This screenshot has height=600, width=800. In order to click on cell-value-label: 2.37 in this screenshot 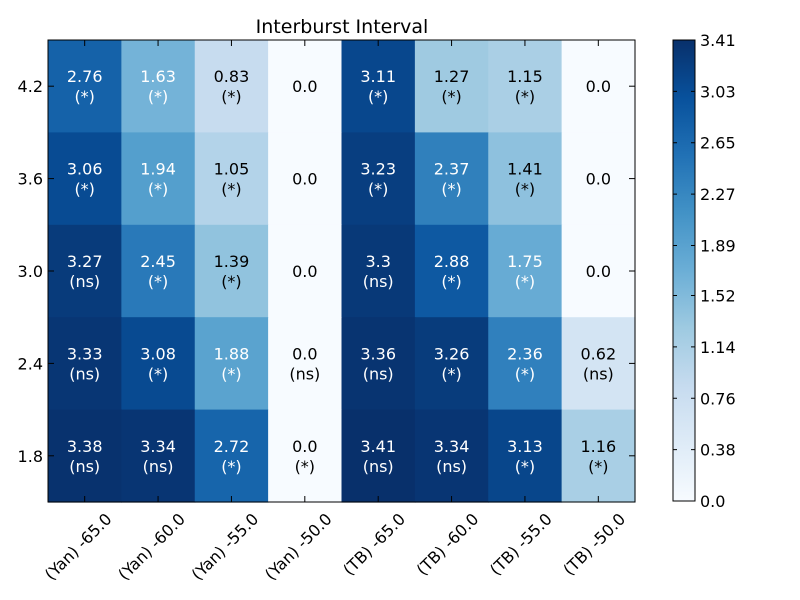, I will do `click(452, 169)`.